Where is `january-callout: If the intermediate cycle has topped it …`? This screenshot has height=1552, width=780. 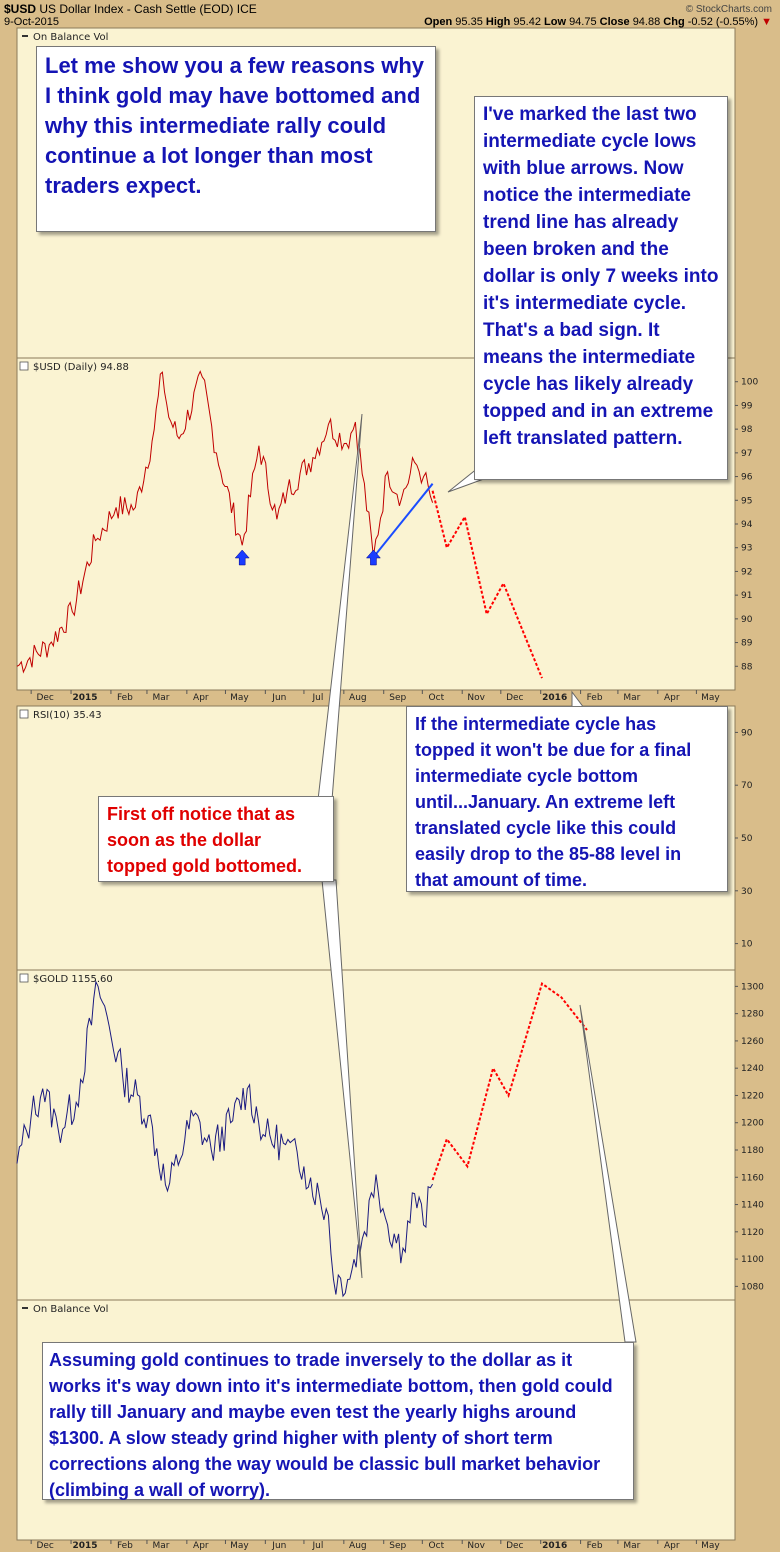 january-callout: If the intermediate cycle has topped it … is located at coordinates (567, 799).